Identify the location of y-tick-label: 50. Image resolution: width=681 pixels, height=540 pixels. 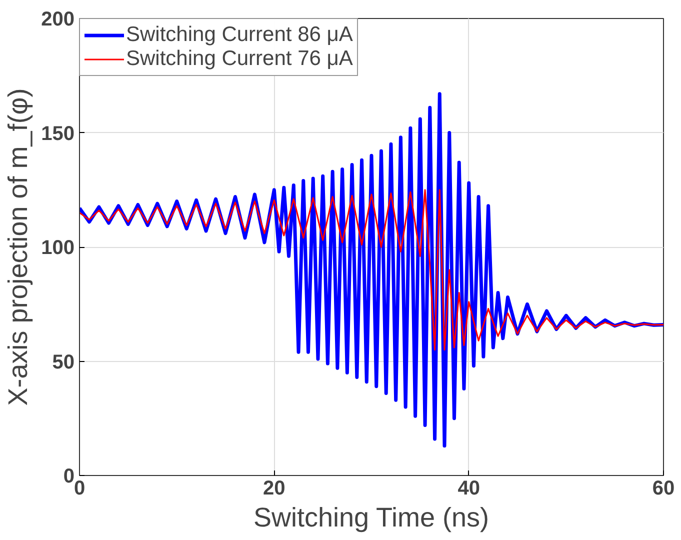
(63, 362).